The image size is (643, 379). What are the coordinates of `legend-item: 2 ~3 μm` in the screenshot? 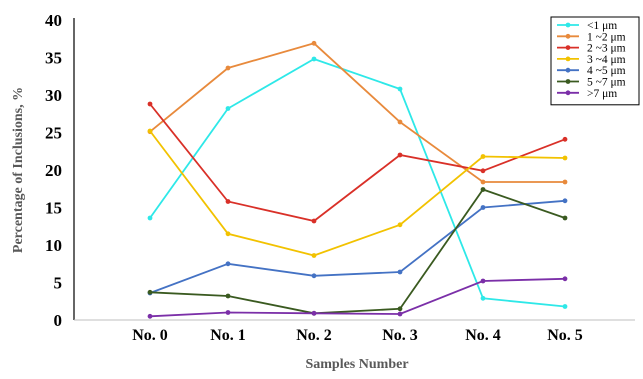 It's located at (591, 49).